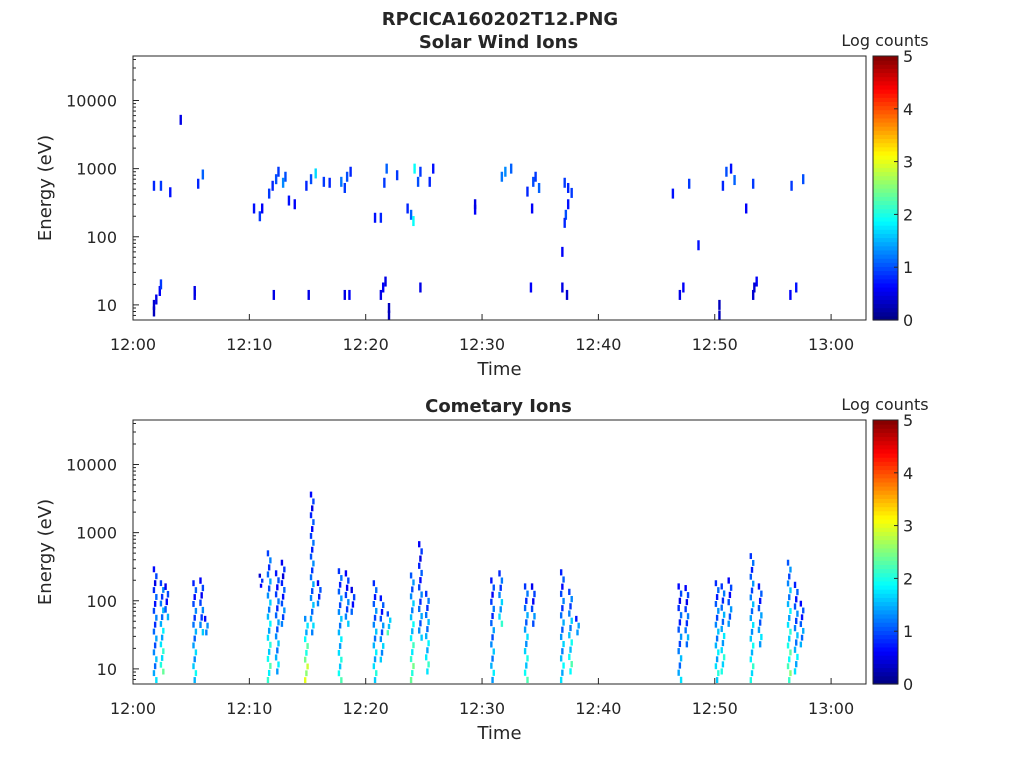 This screenshot has height=768, width=1024. What do you see at coordinates (107, 669) in the screenshot?
I see `y-tick-label: 10` at bounding box center [107, 669].